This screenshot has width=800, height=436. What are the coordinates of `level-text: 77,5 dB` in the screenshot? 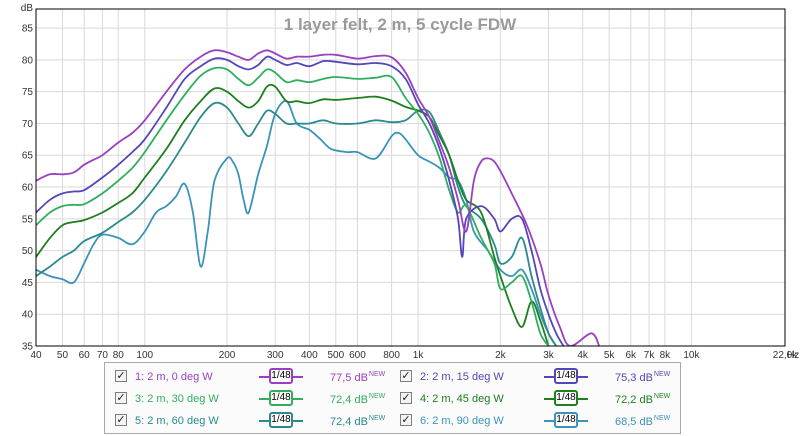 It's located at (349, 378).